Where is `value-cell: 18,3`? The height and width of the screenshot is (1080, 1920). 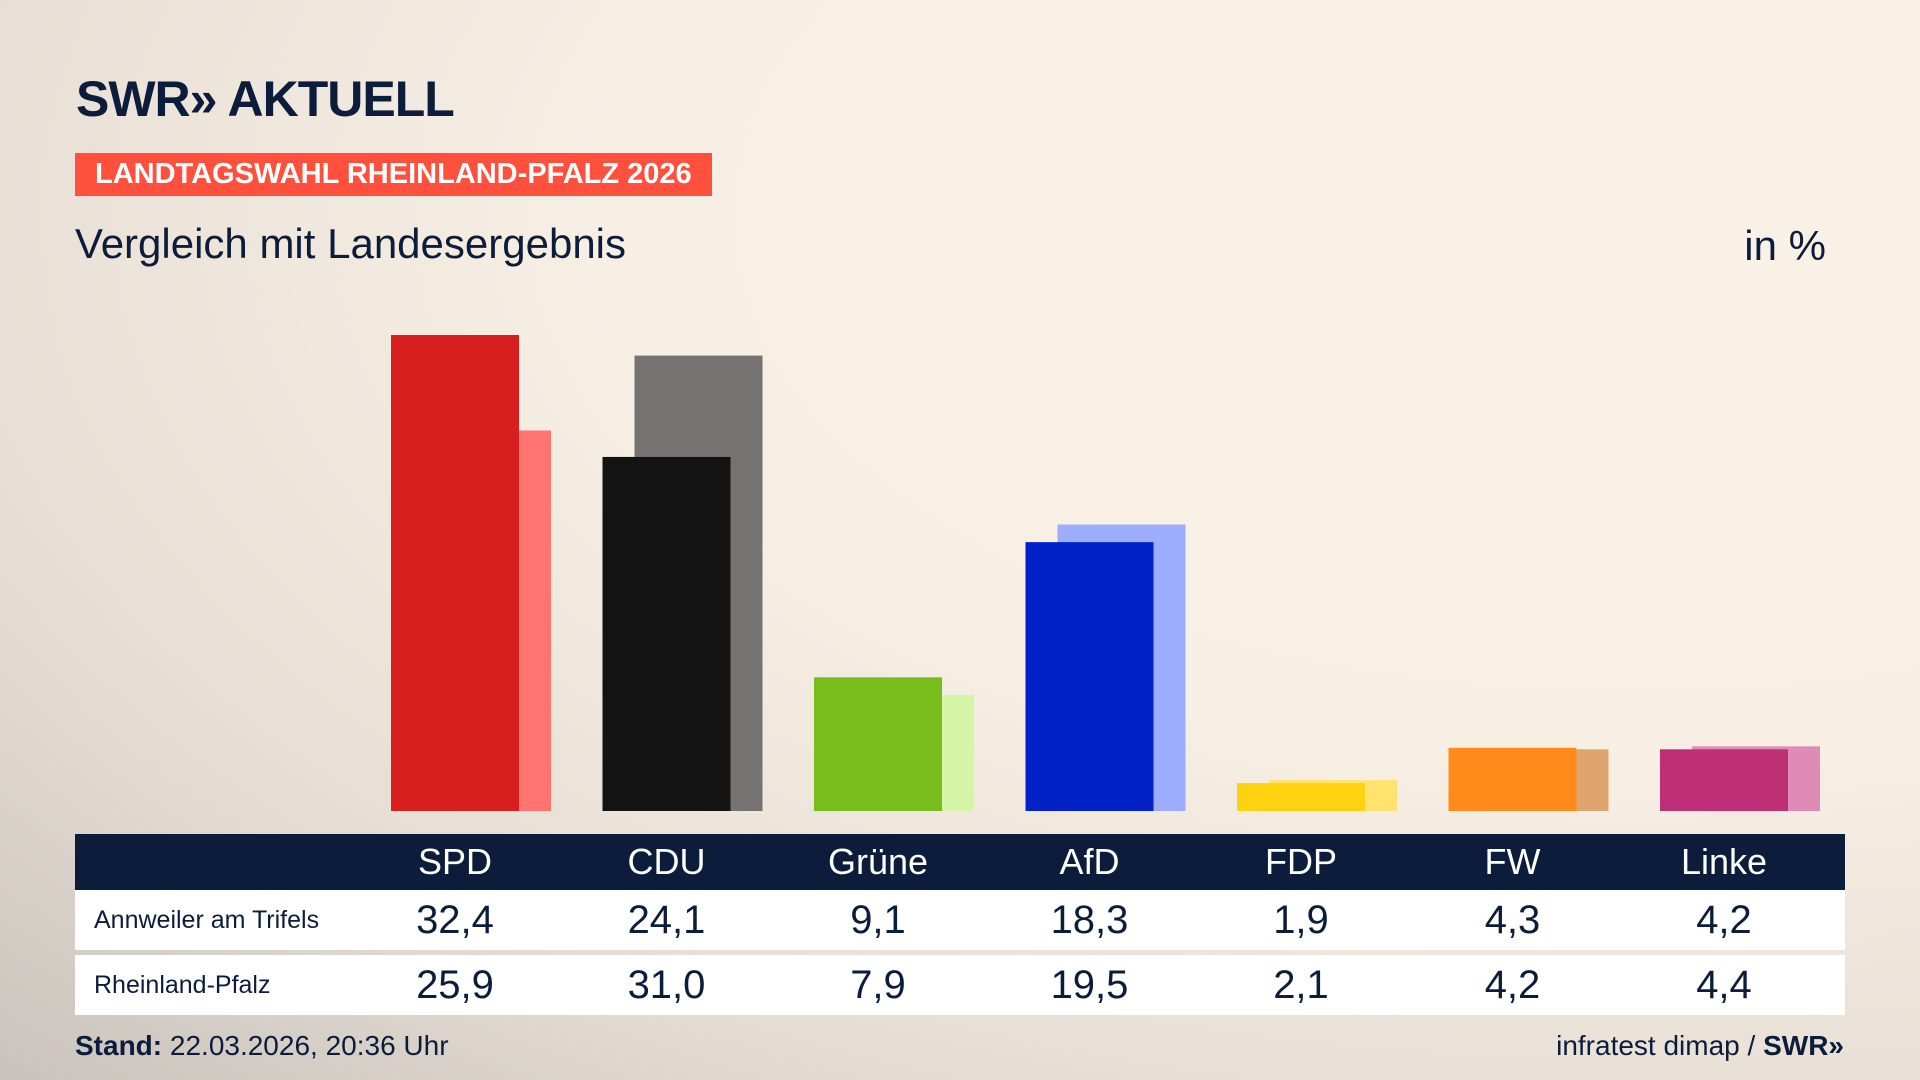
value-cell: 18,3 is located at coordinates (1089, 920).